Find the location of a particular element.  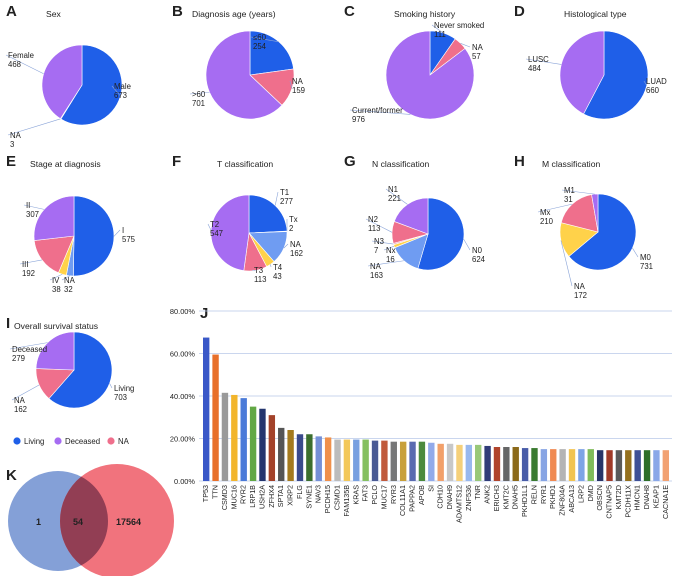

pie-value-iii: 192 is located at coordinates (28, 273).